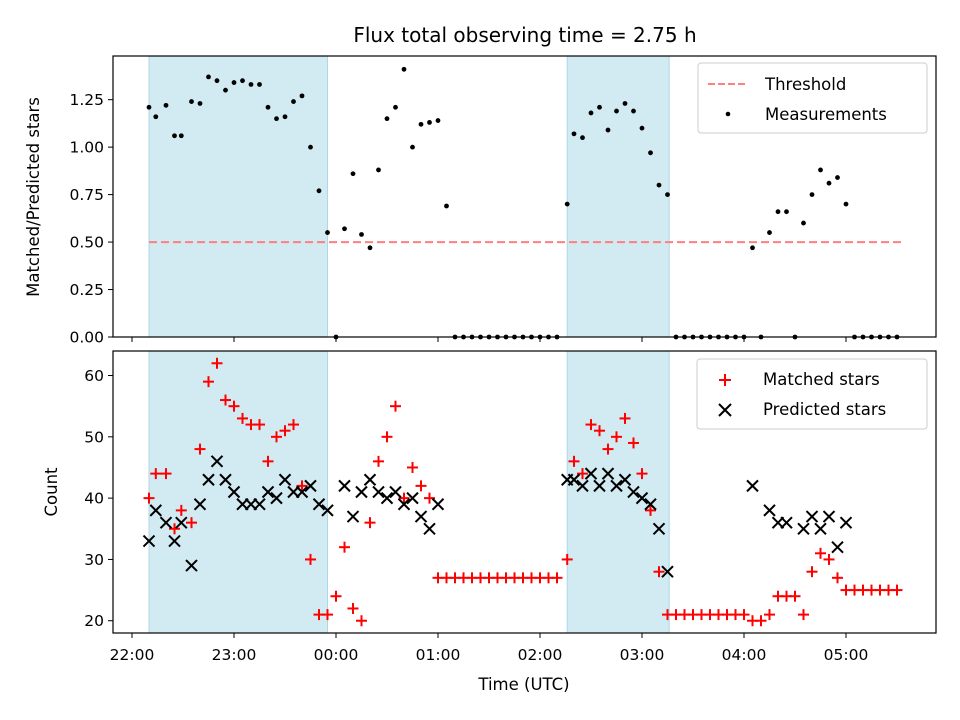  I want to click on legend-predicted-stars: Predicted stars, so click(824, 409).